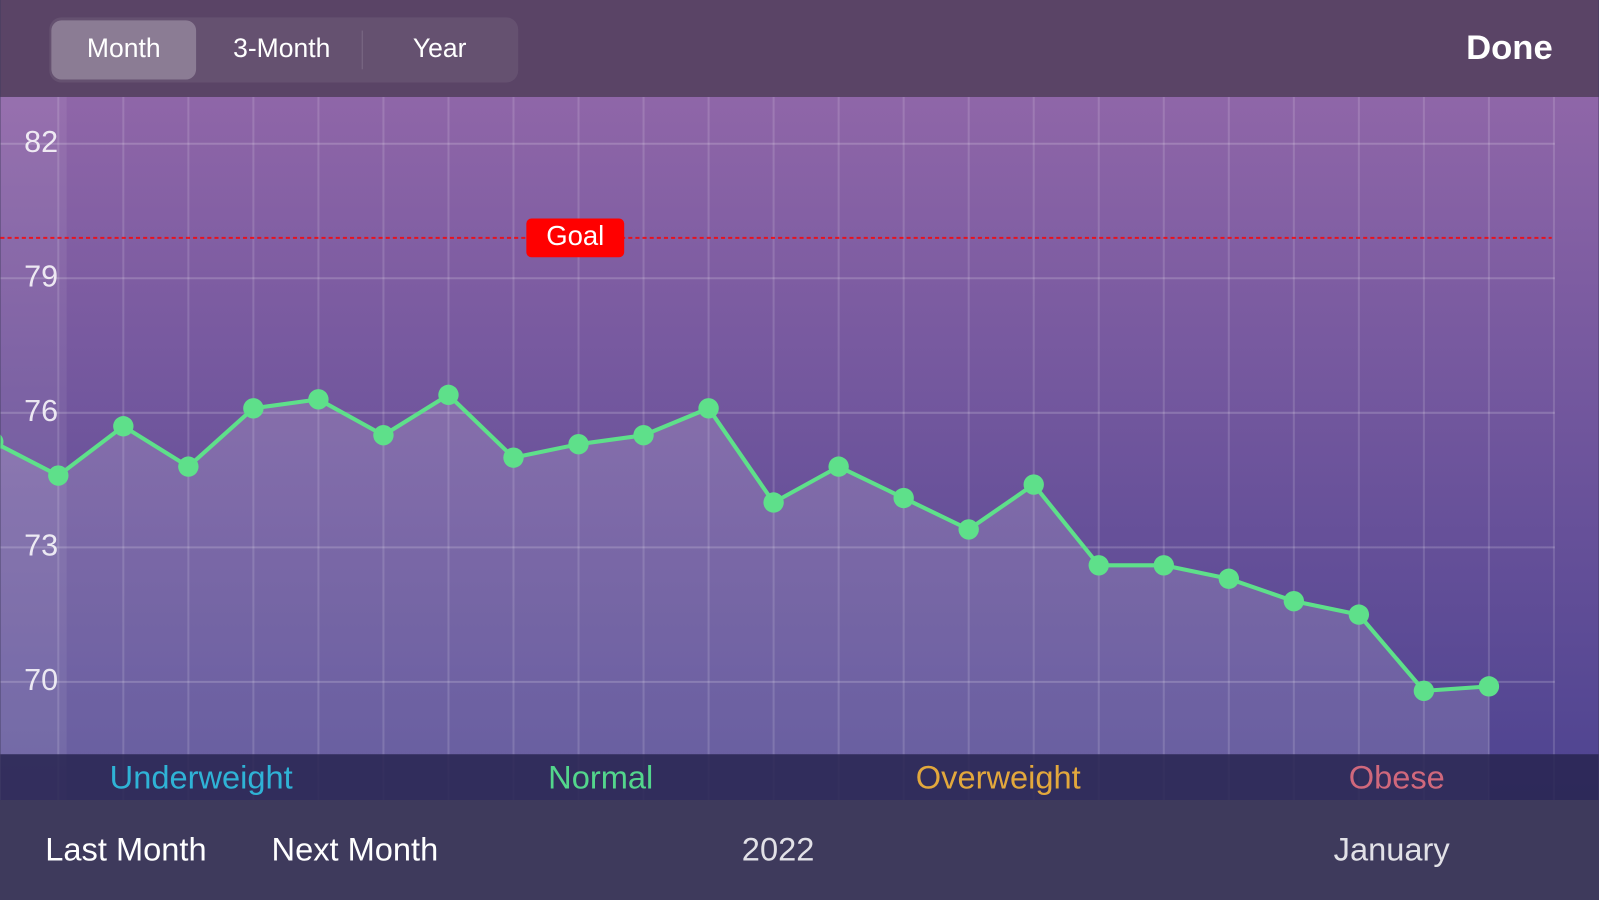 The height and width of the screenshot is (900, 1599). What do you see at coordinates (33, 448) in the screenshot?
I see `y-axis-strip` at bounding box center [33, 448].